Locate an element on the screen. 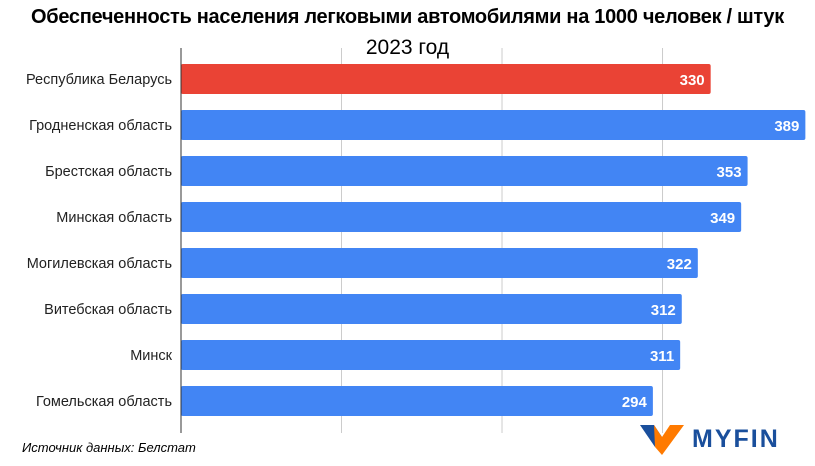 The width and height of the screenshot is (815, 466). data-label: 353 is located at coordinates (729, 172).